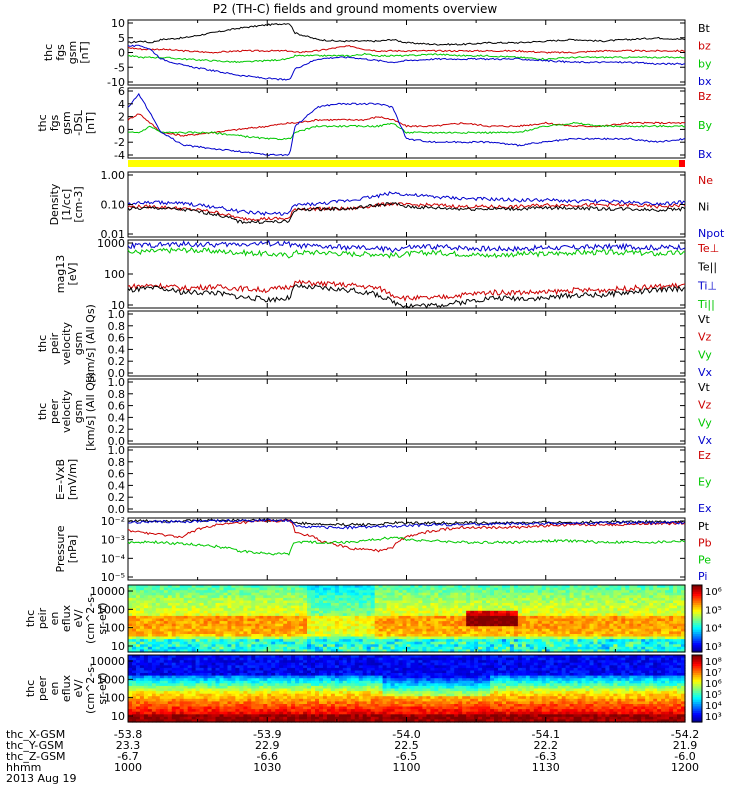 The width and height of the screenshot is (750, 804). Describe the element at coordinates (406, 253) in the screenshot. I see `series-Ti||` at that location.